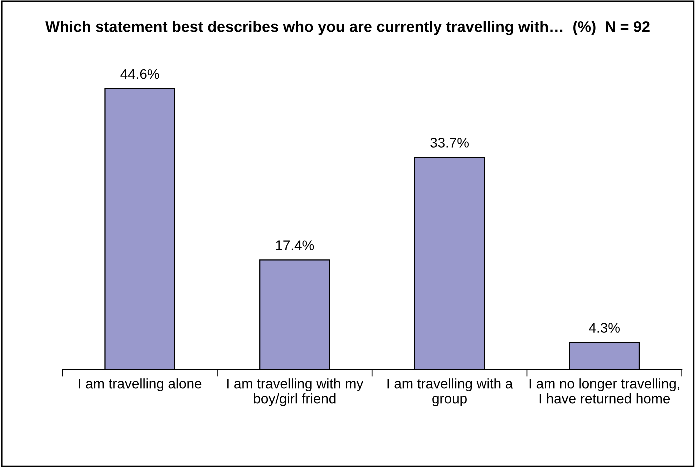 The width and height of the screenshot is (696, 468). I want to click on data-label: 44.6%, so click(140, 74).